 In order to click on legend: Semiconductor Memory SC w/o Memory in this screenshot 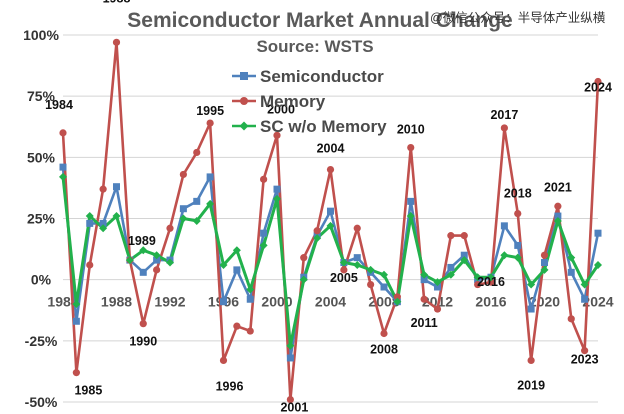, I will do `click(309, 101)`.